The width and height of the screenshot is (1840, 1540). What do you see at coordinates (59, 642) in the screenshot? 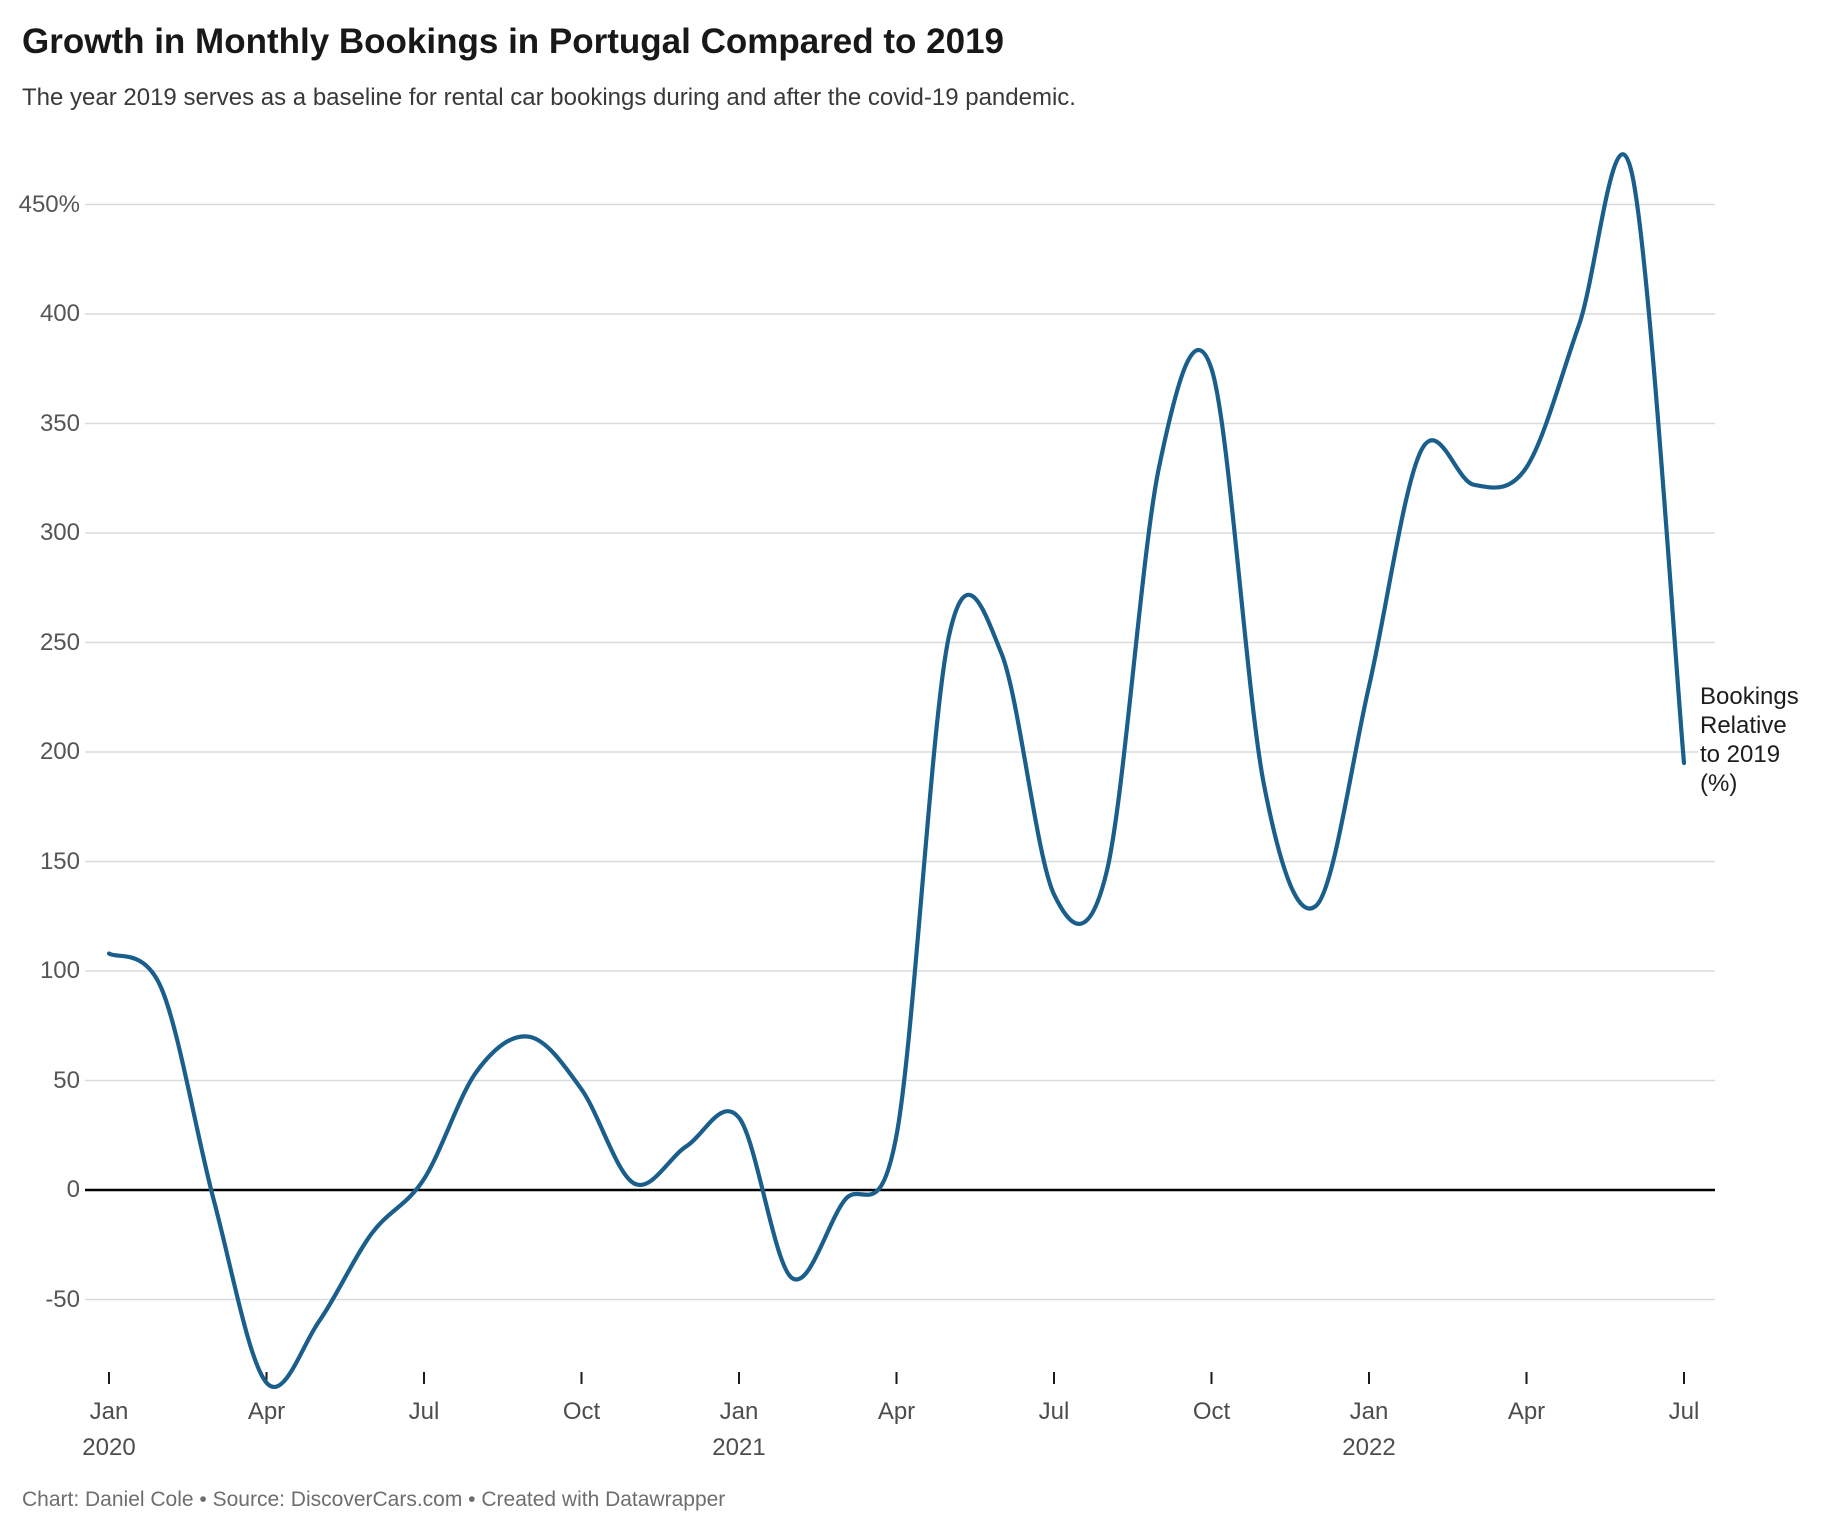
I see `y-axis-label: 250` at bounding box center [59, 642].